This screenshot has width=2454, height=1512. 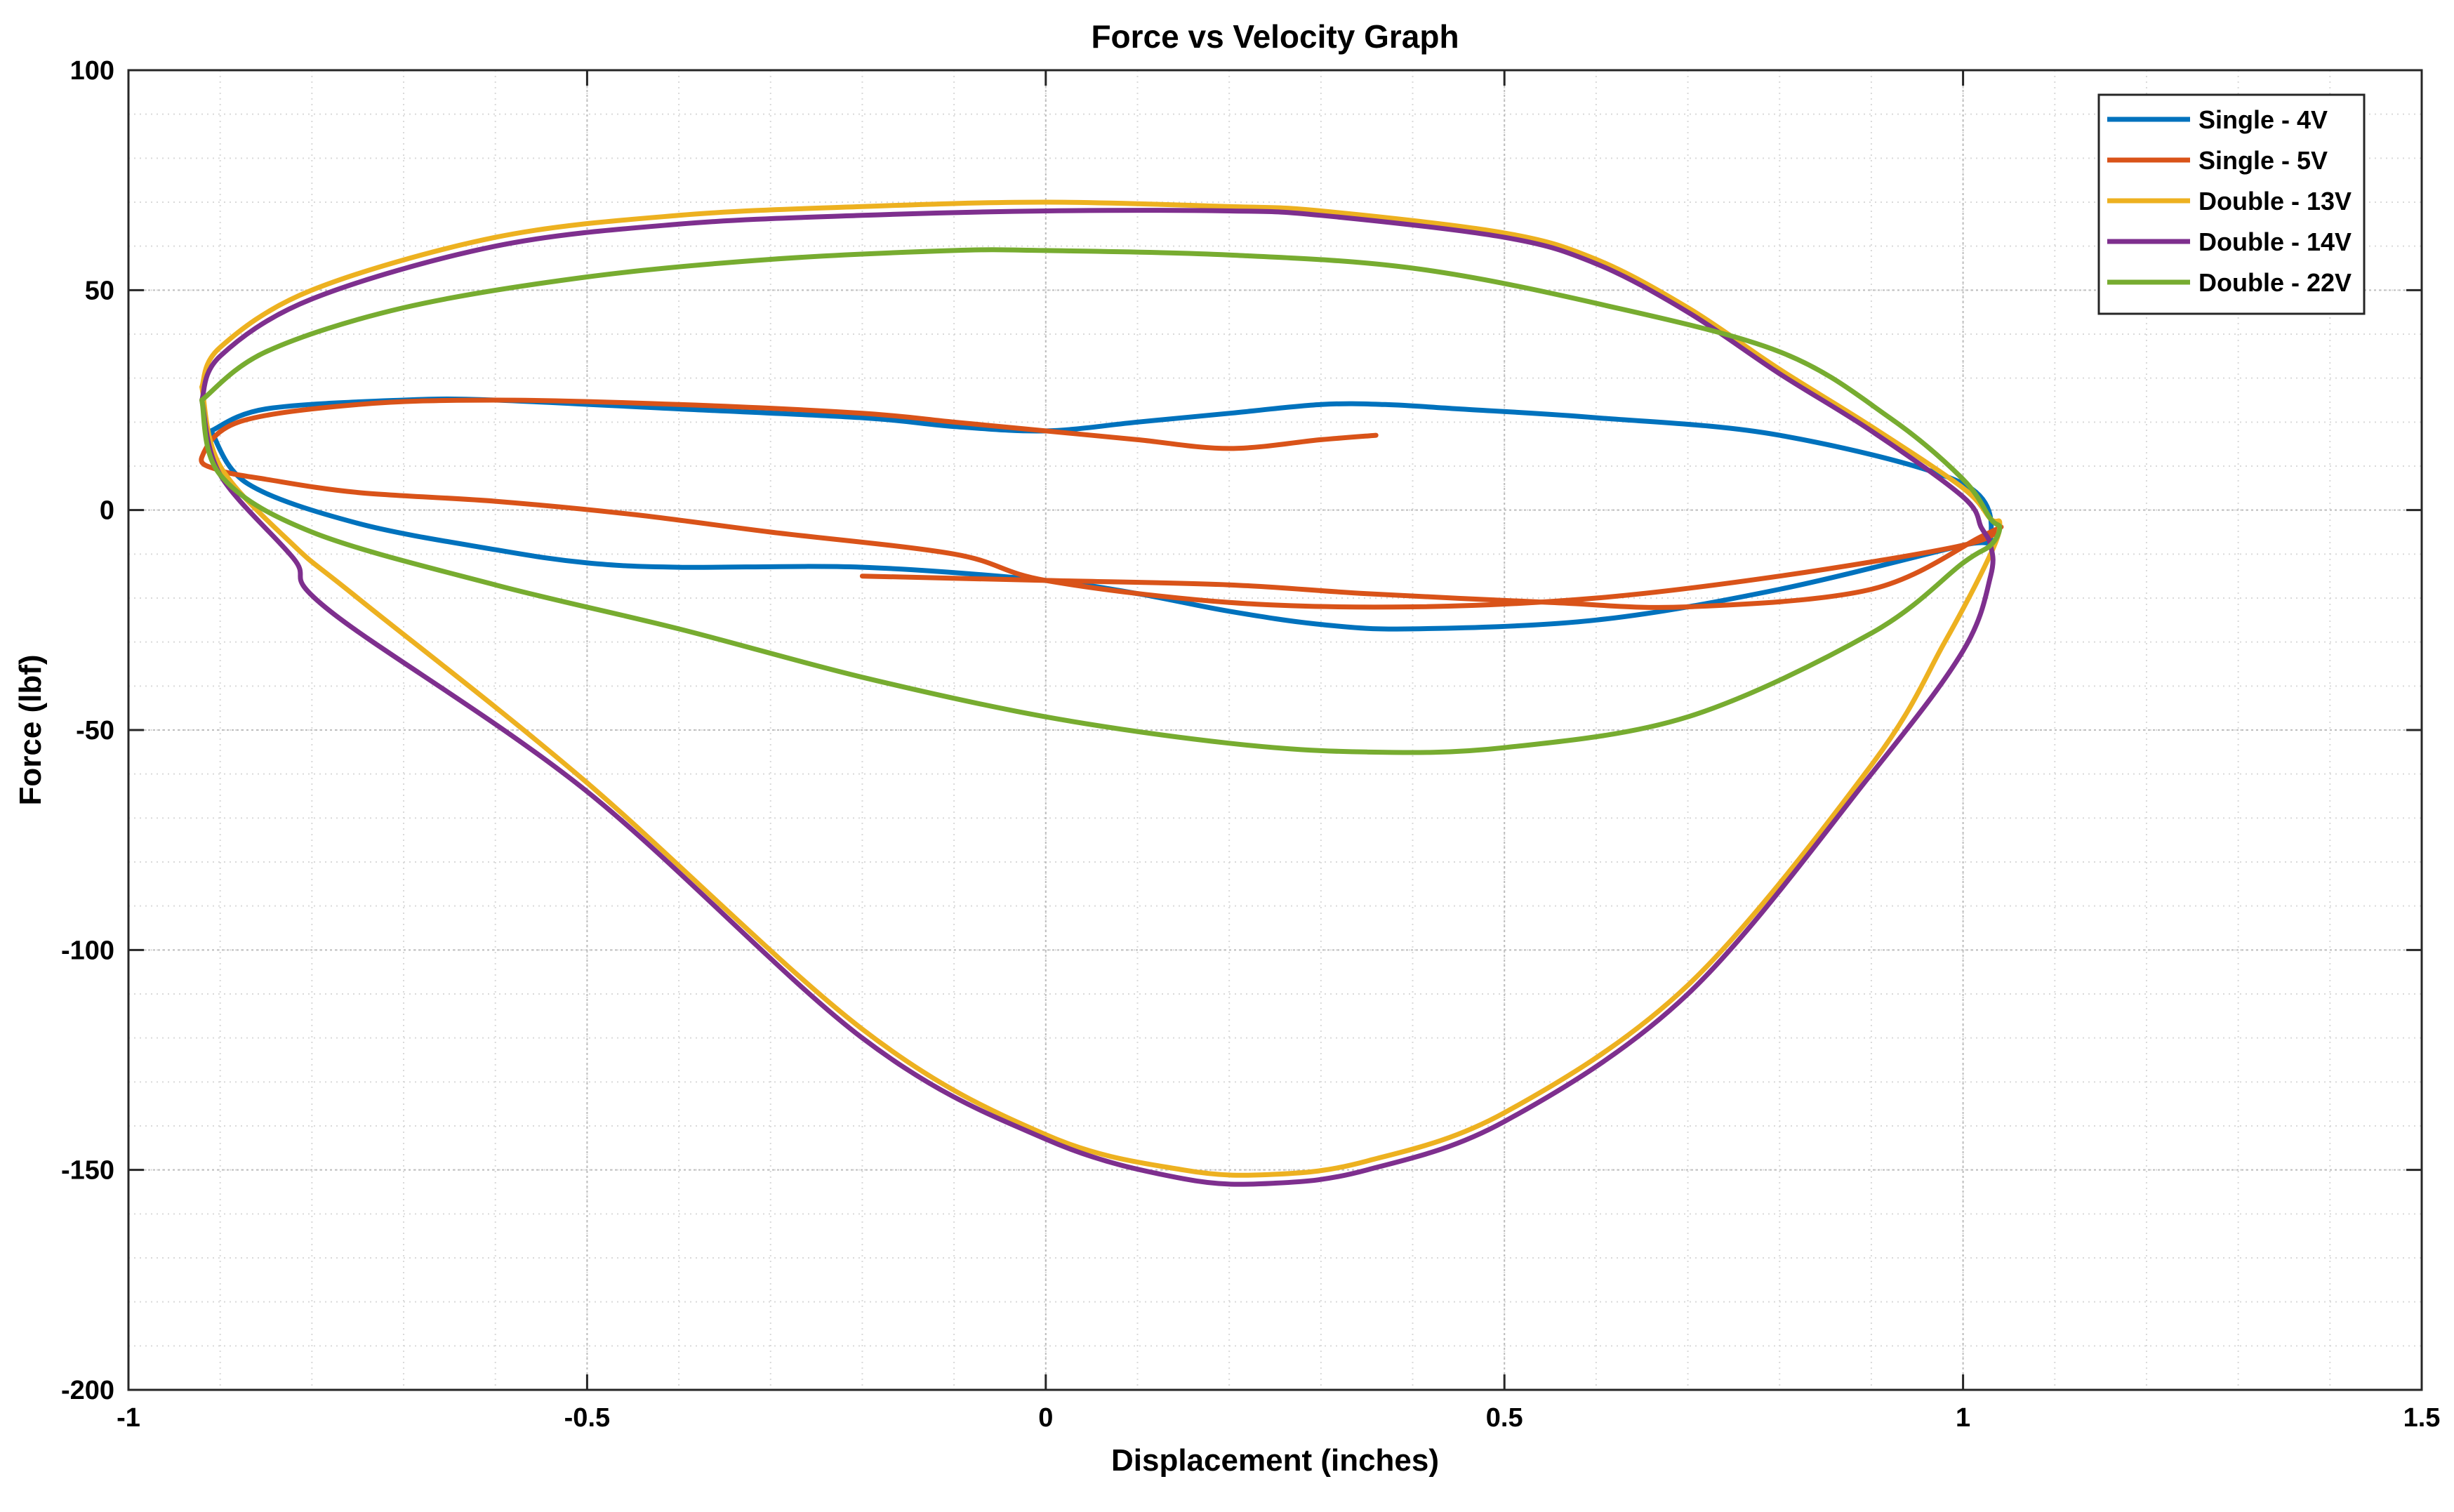 What do you see at coordinates (87, 1171) in the screenshot?
I see `y-tick-label: -150` at bounding box center [87, 1171].